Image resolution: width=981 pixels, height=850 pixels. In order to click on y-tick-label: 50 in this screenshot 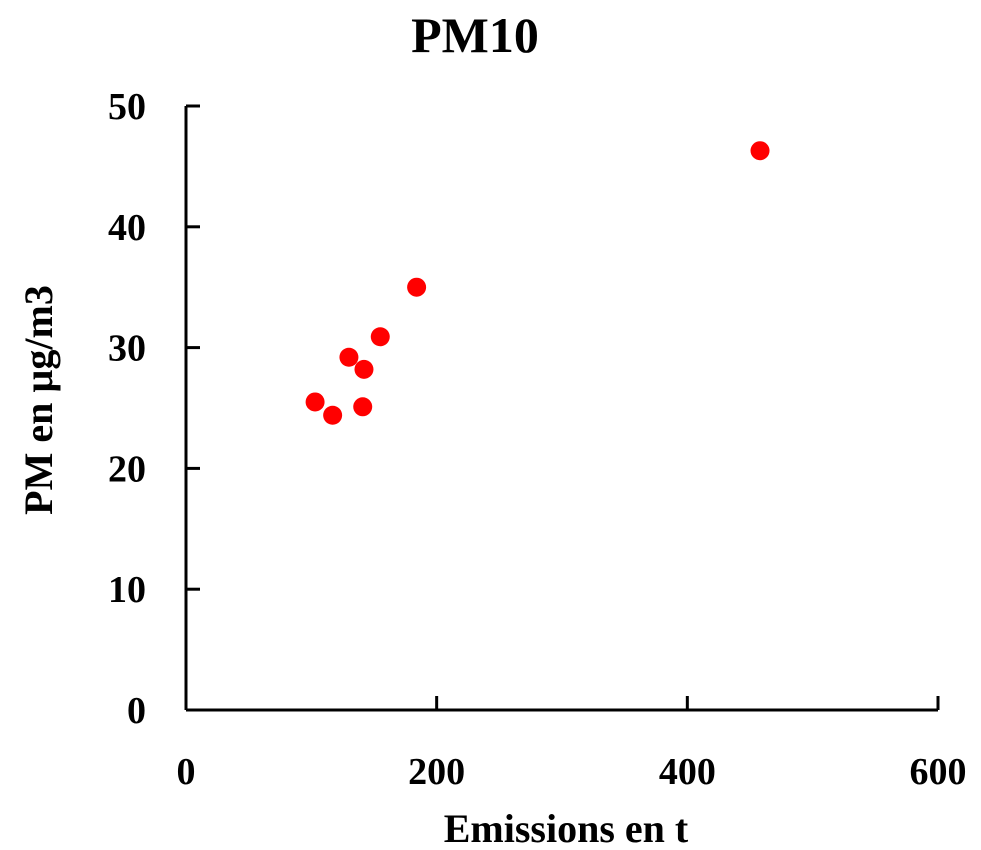, I will do `click(127, 107)`.